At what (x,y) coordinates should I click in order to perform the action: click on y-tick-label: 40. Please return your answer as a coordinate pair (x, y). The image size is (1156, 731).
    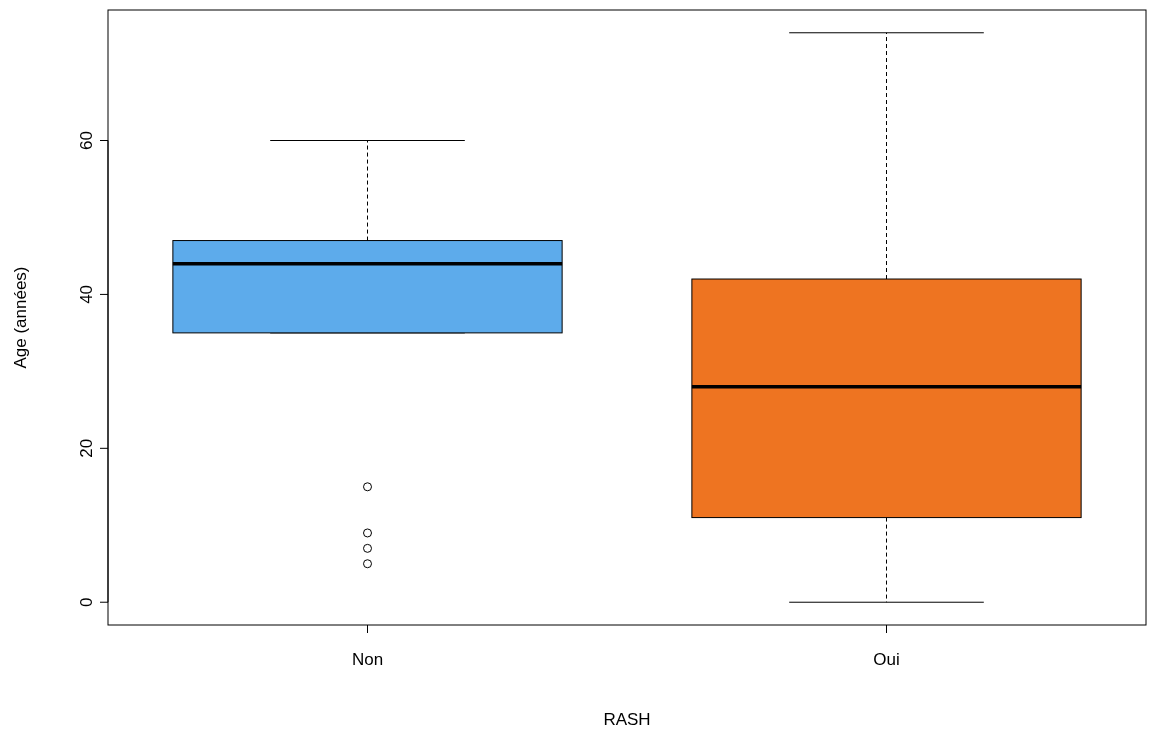
    Looking at the image, I should click on (86, 294).